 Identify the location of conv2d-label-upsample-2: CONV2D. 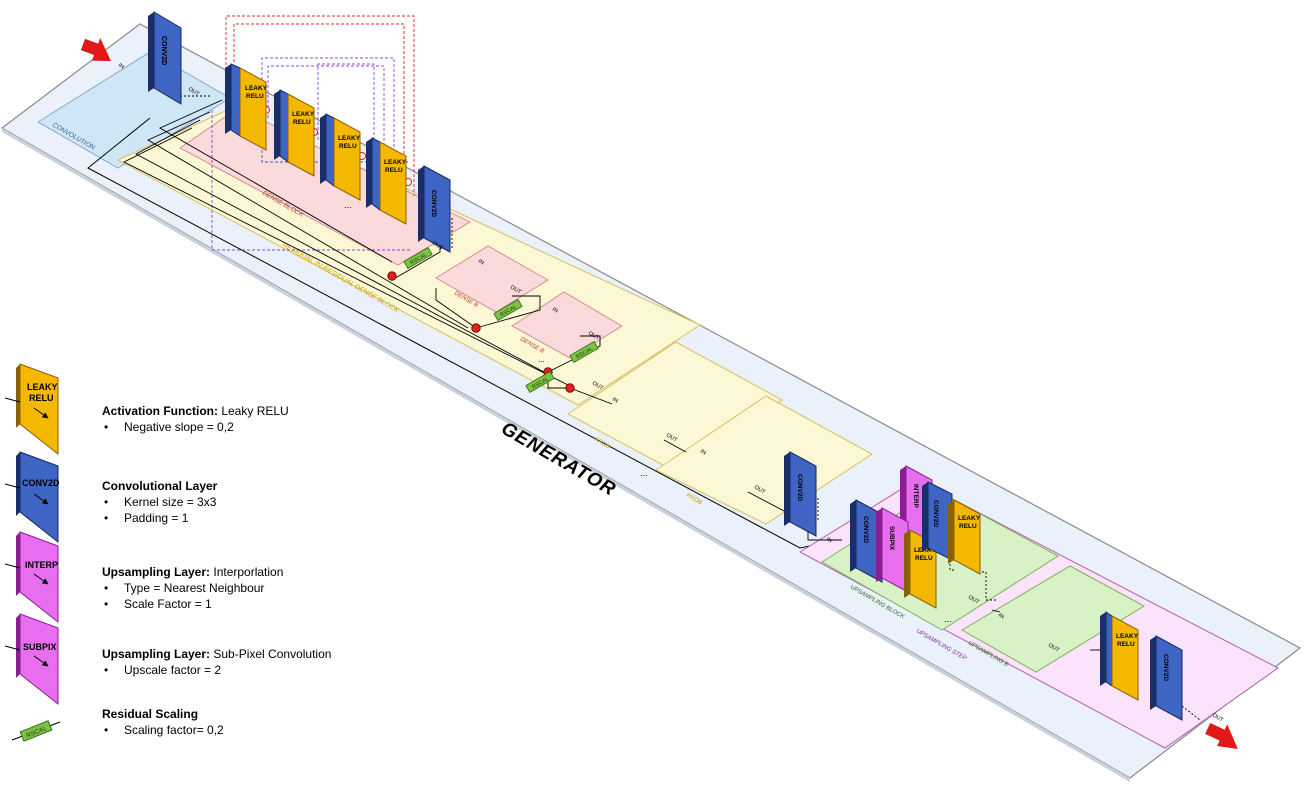
(935, 513).